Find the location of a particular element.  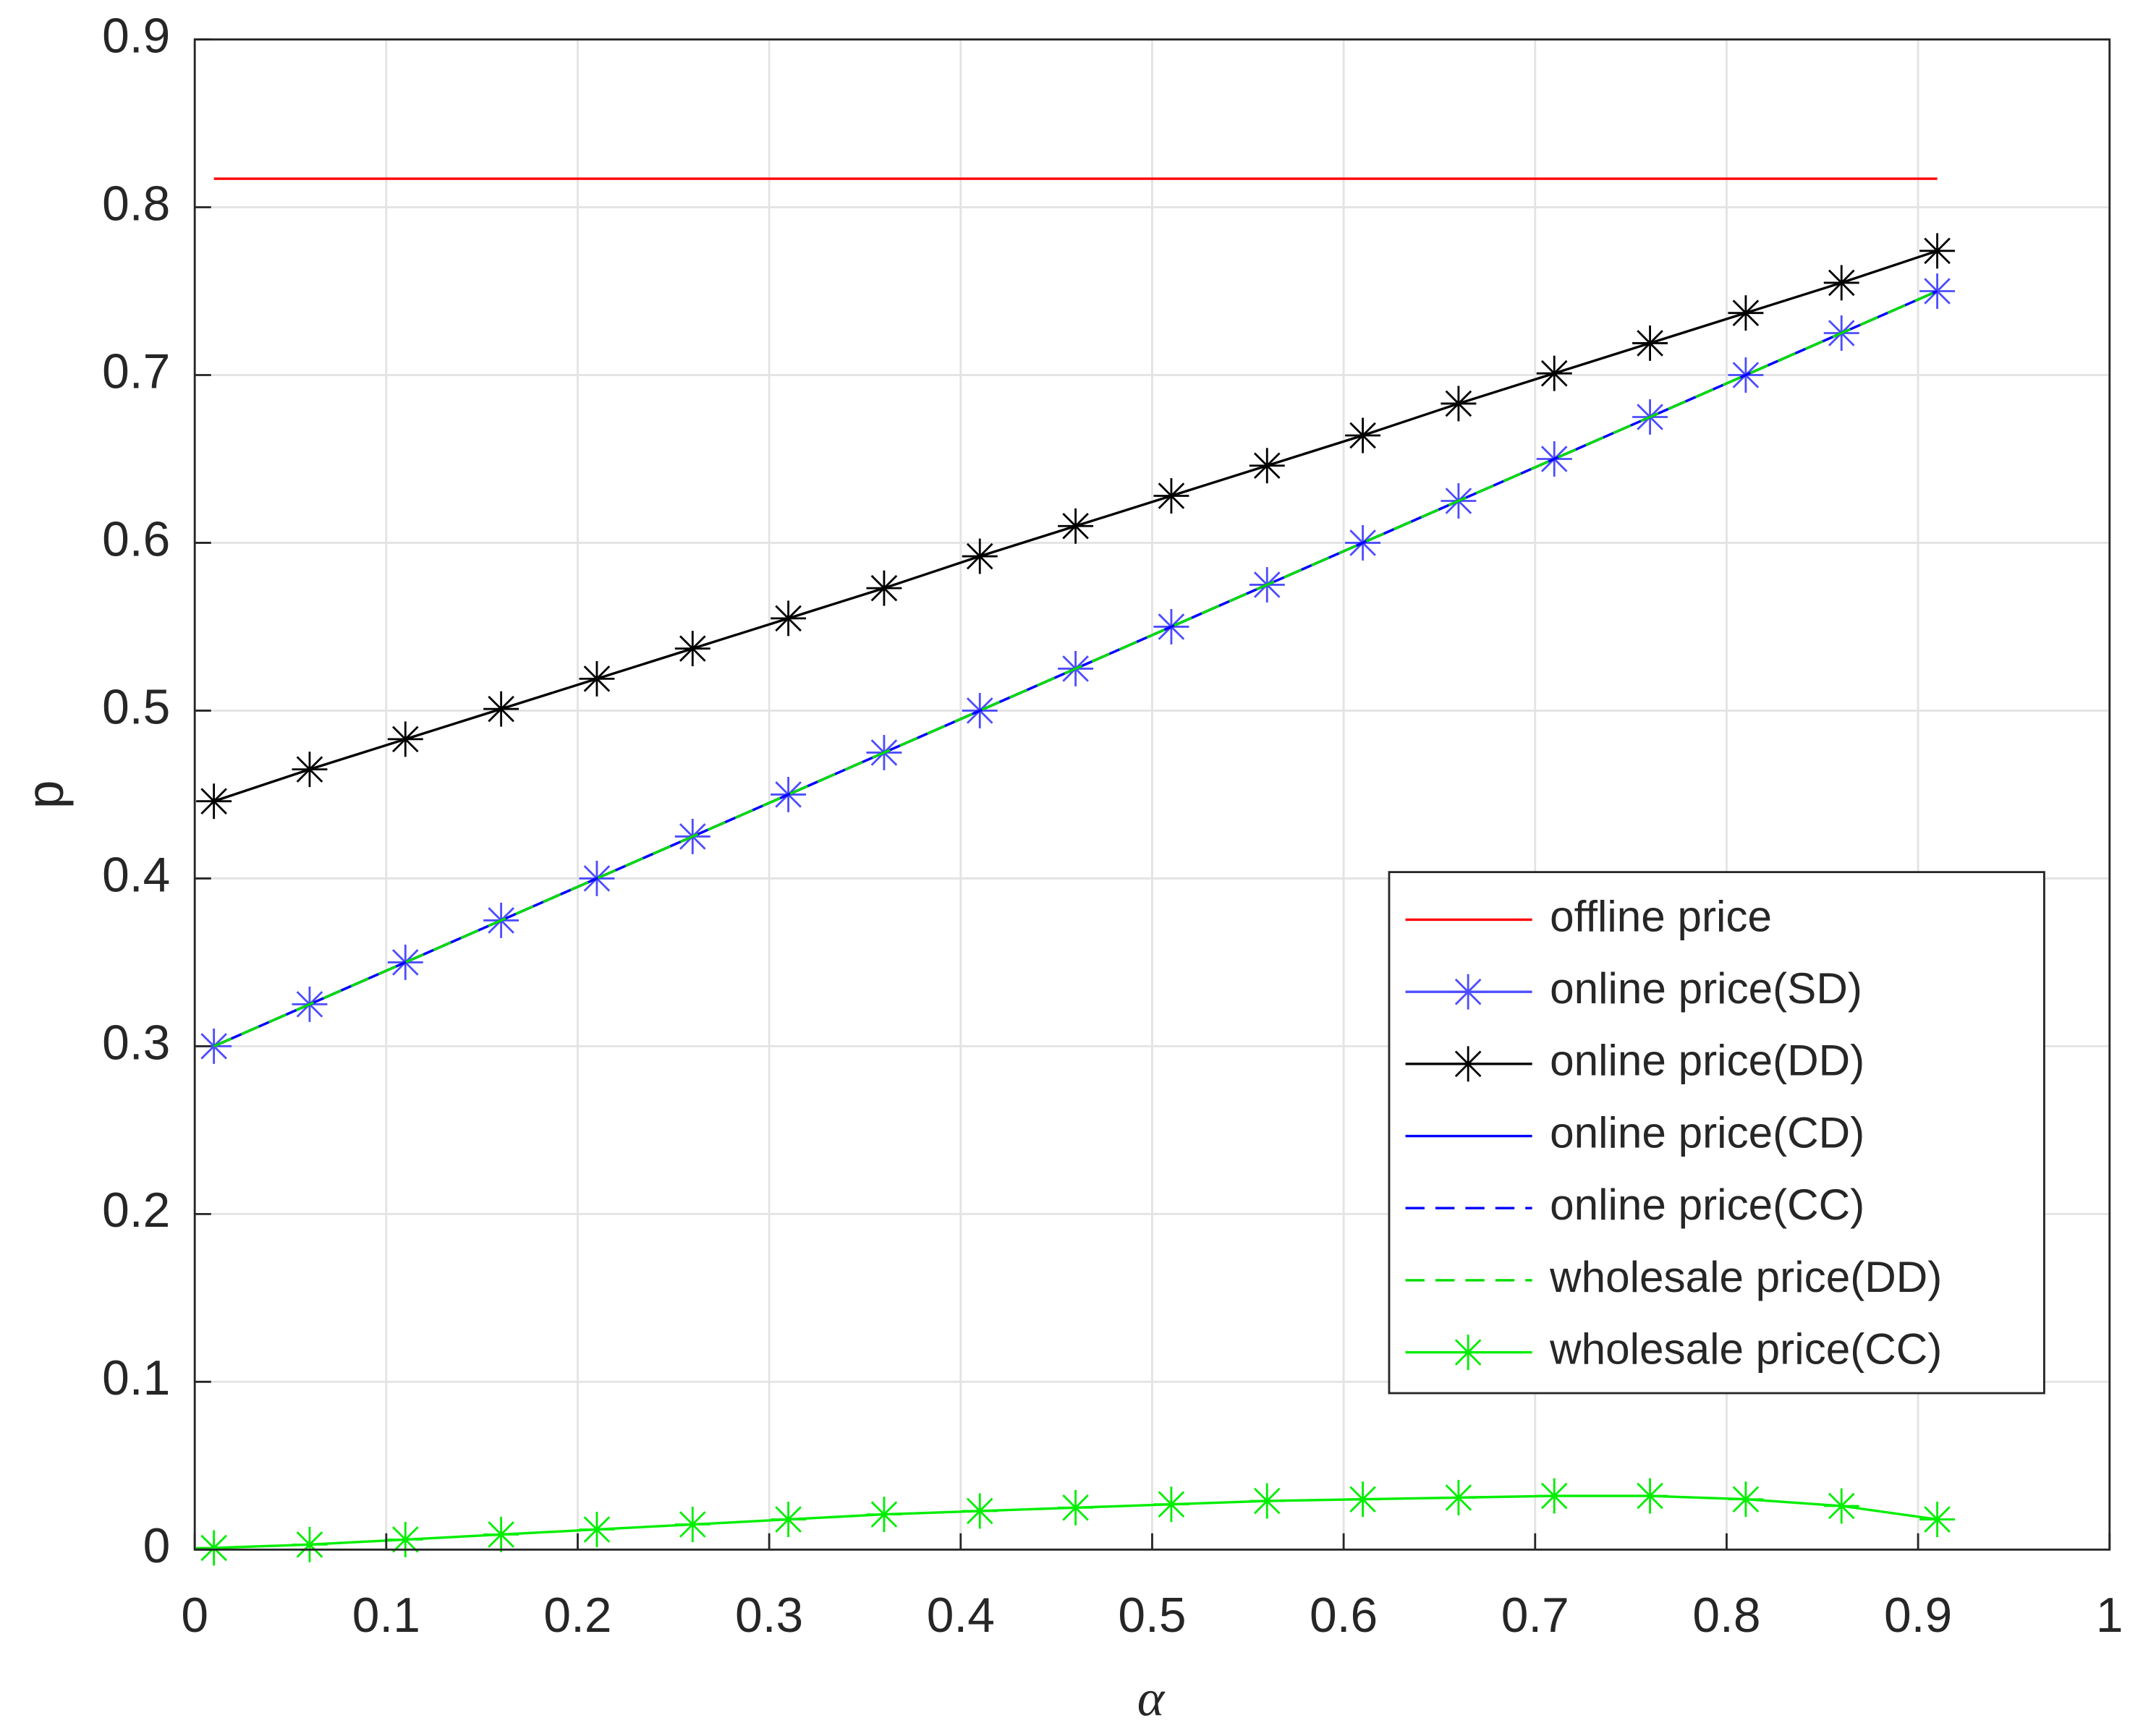

x-tick-label: 1 is located at coordinates (2109, 1616).